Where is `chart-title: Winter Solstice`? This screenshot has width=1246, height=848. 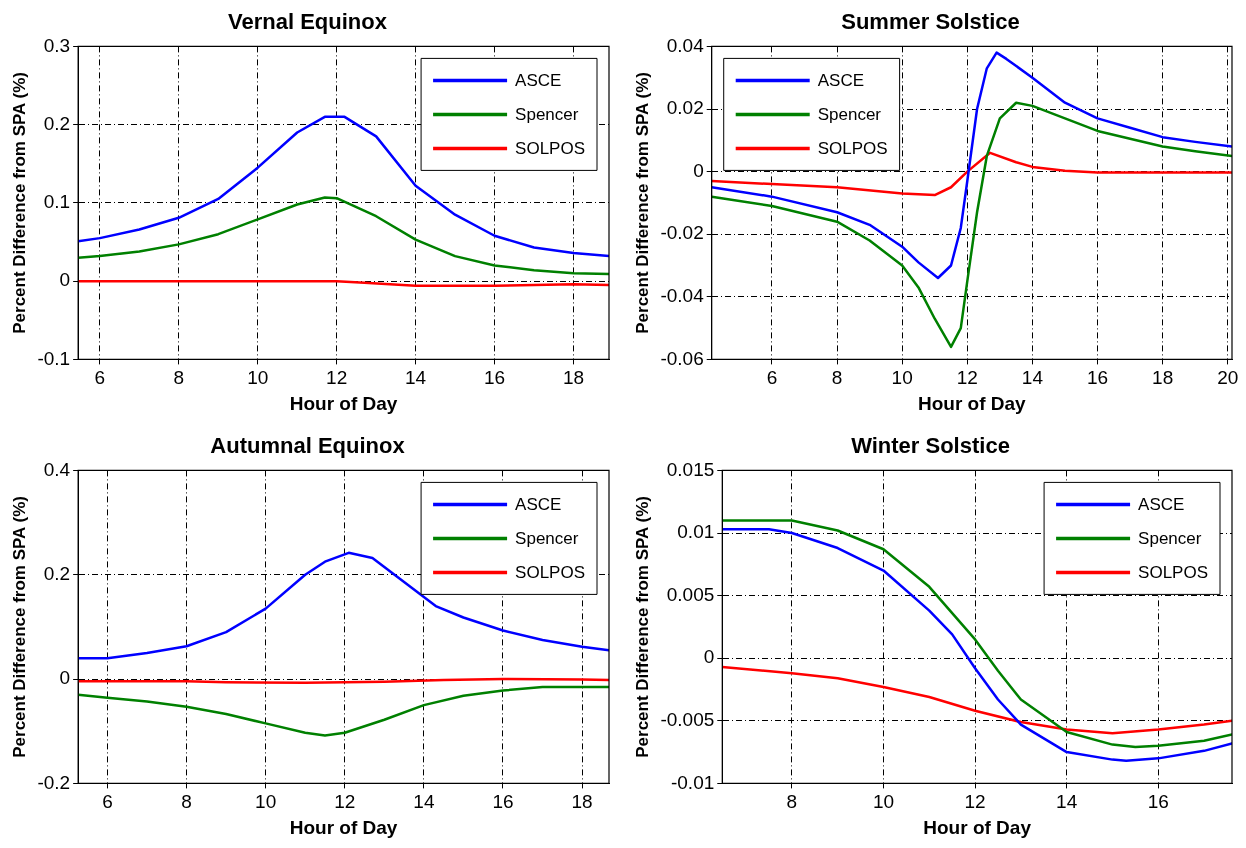 chart-title: Winter Solstice is located at coordinates (930, 446).